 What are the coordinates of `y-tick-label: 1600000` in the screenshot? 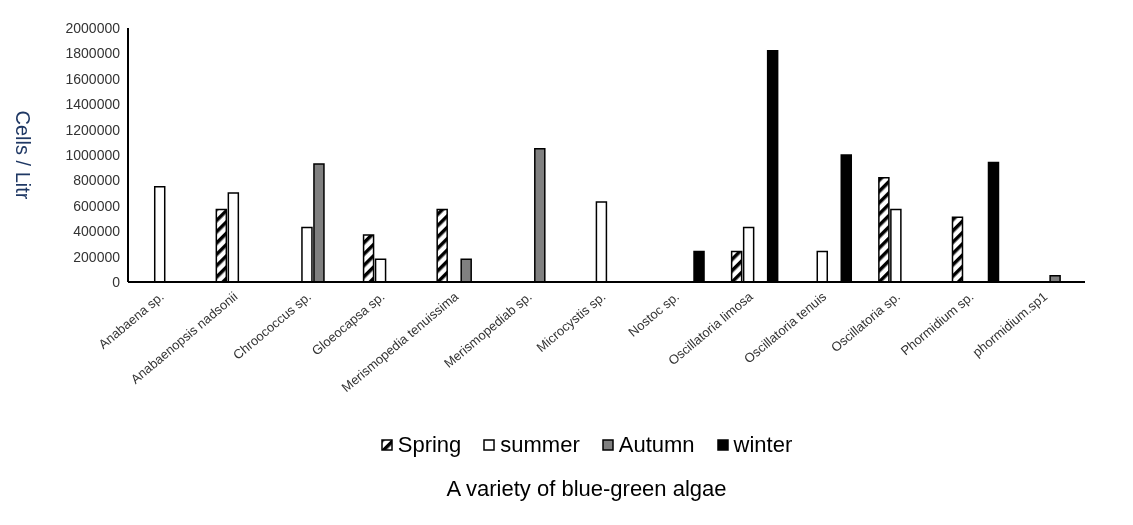 It's located at (93, 78).